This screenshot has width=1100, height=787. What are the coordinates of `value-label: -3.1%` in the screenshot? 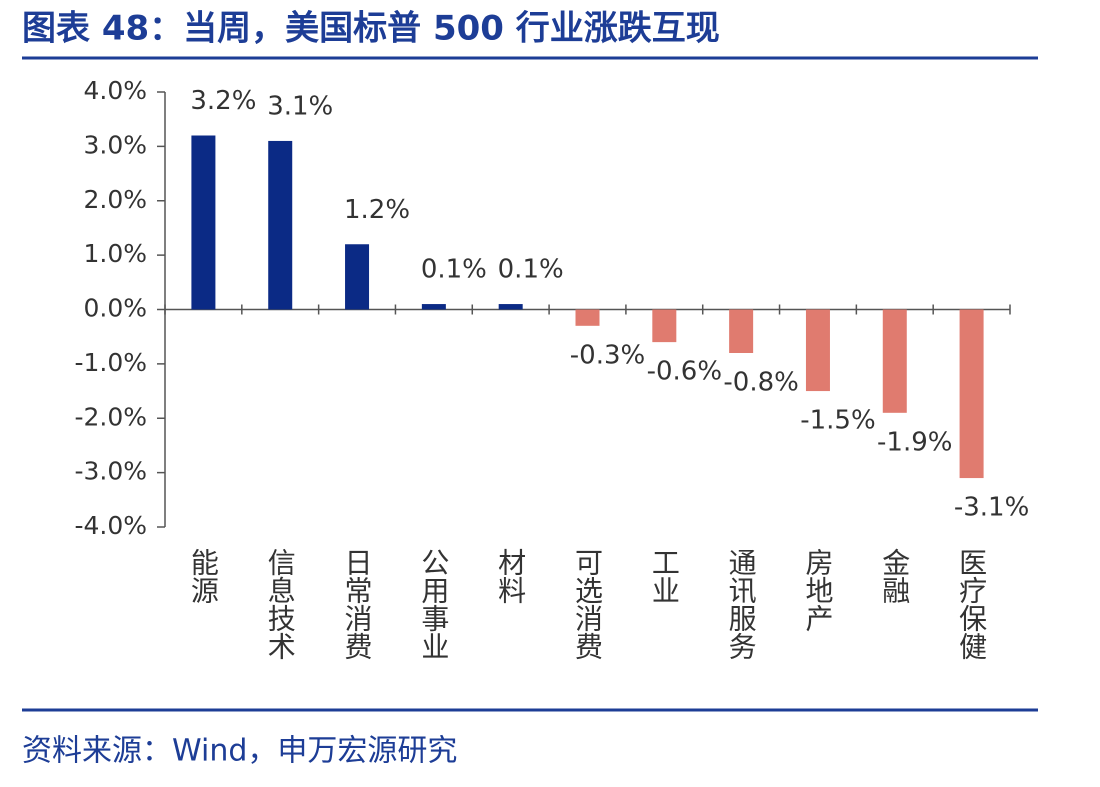 It's located at (991, 508).